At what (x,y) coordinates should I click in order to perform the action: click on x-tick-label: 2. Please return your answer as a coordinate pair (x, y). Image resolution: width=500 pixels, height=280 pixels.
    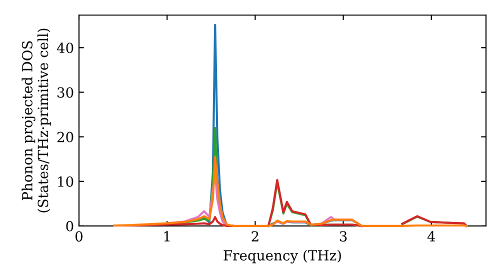
    Looking at the image, I should click on (255, 236).